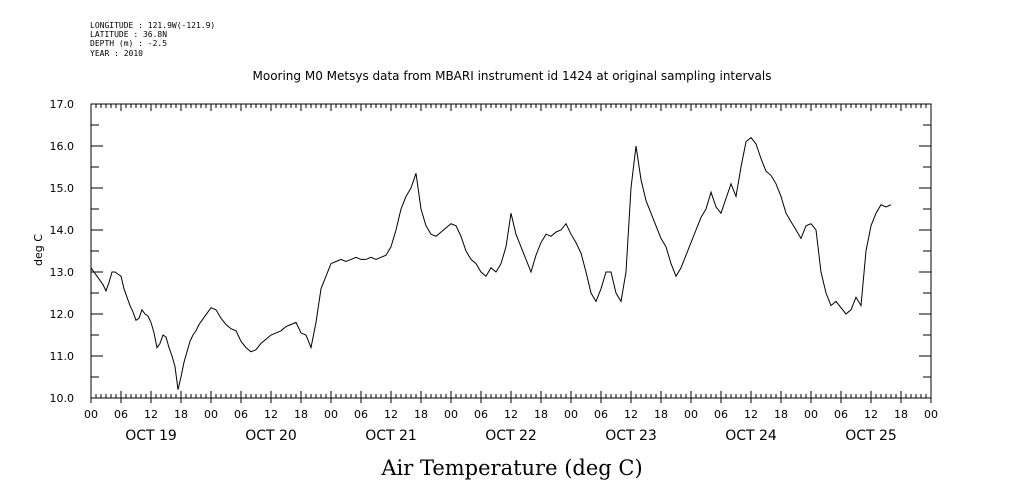  I want to click on y-tick-labels: 10.0 11.0 12.0 13.0 14.0 15.0 16.0 17.0, so click(62, 251).